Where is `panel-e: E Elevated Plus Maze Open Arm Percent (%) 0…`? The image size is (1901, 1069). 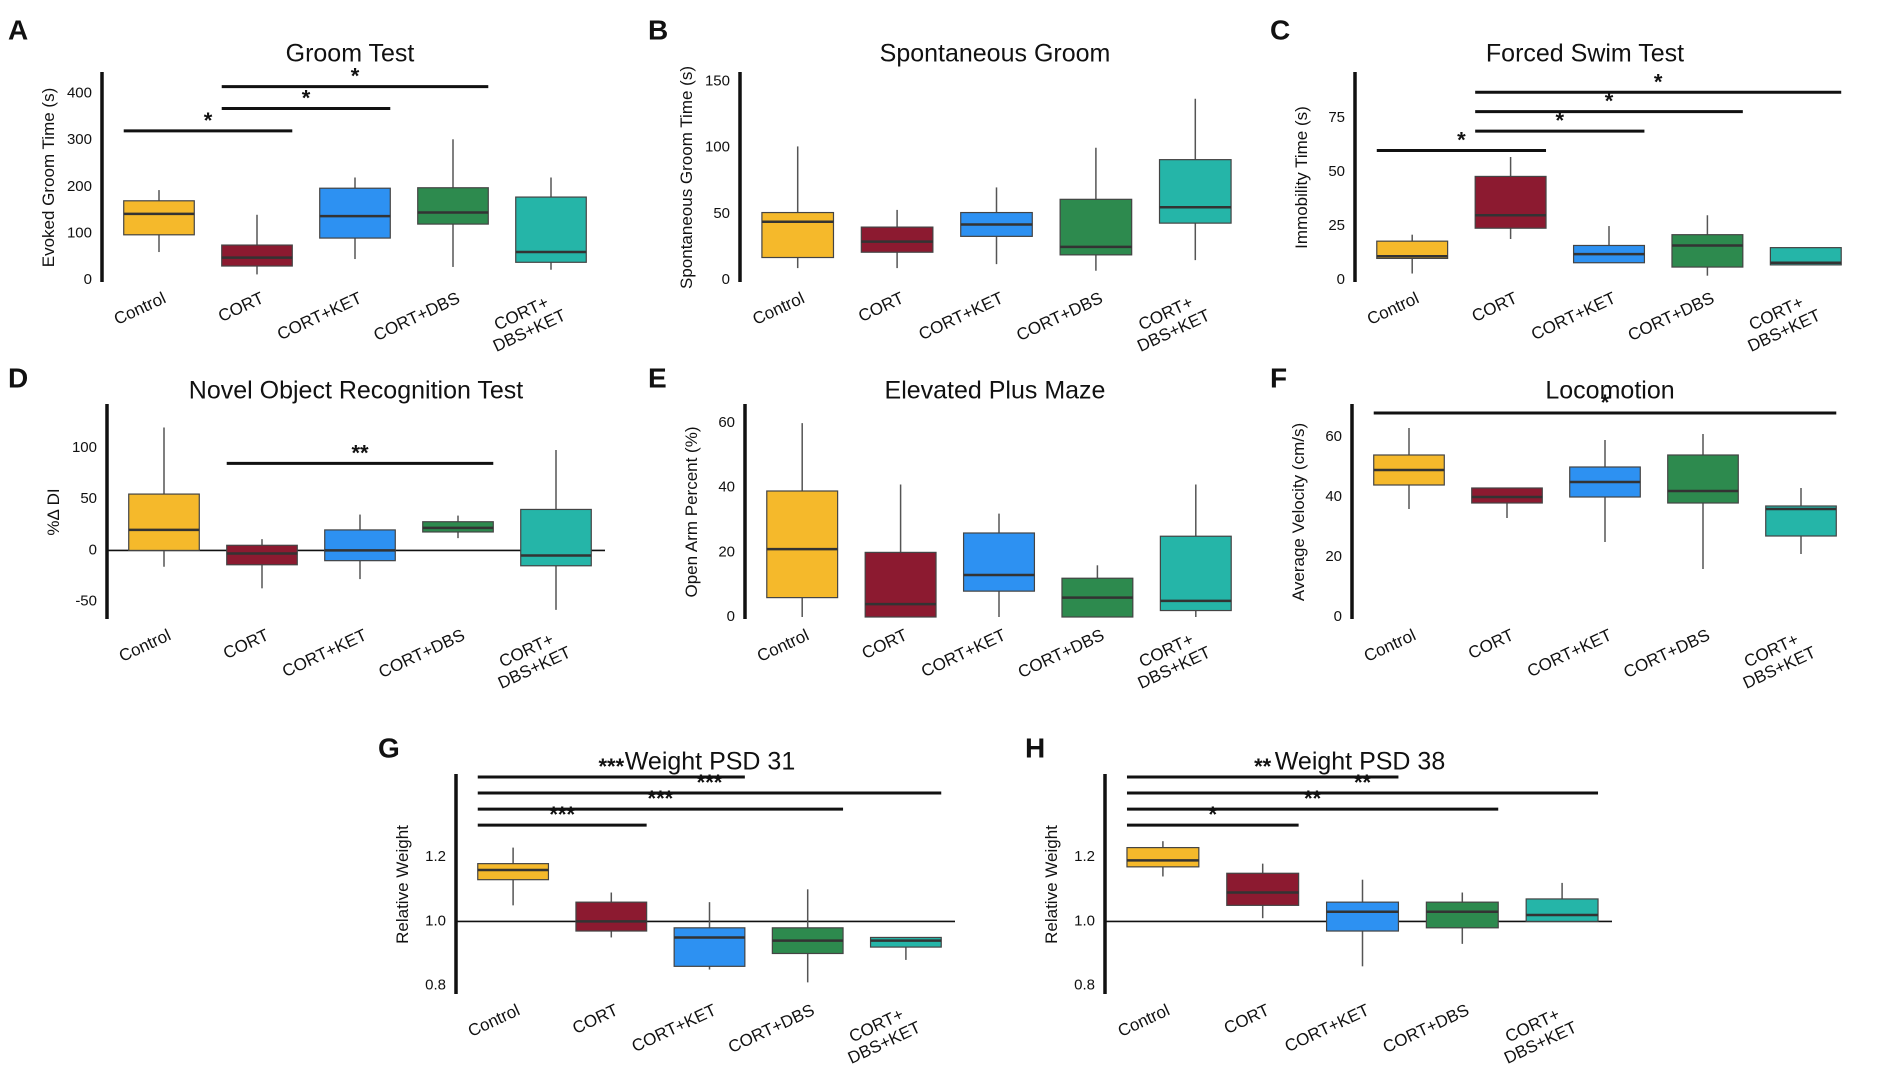 panel-e: E Elevated Plus Maze Open Arm Percent (%) 0… is located at coordinates (940, 527).